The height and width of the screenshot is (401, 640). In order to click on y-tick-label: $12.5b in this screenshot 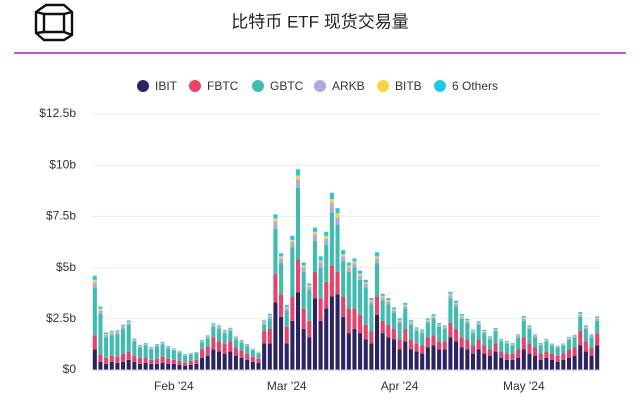, I will do `click(57, 113)`.